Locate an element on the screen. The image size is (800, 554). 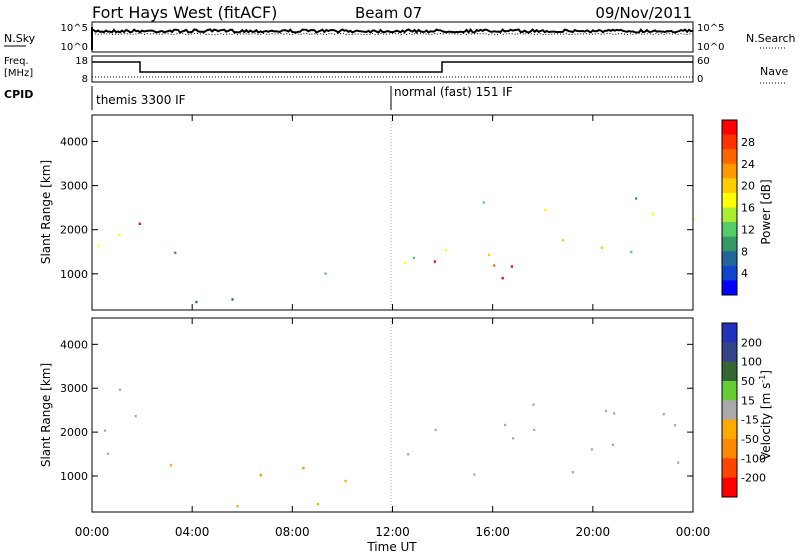
velocity-colorbar-label-sup: -1 is located at coordinates (762, 379).